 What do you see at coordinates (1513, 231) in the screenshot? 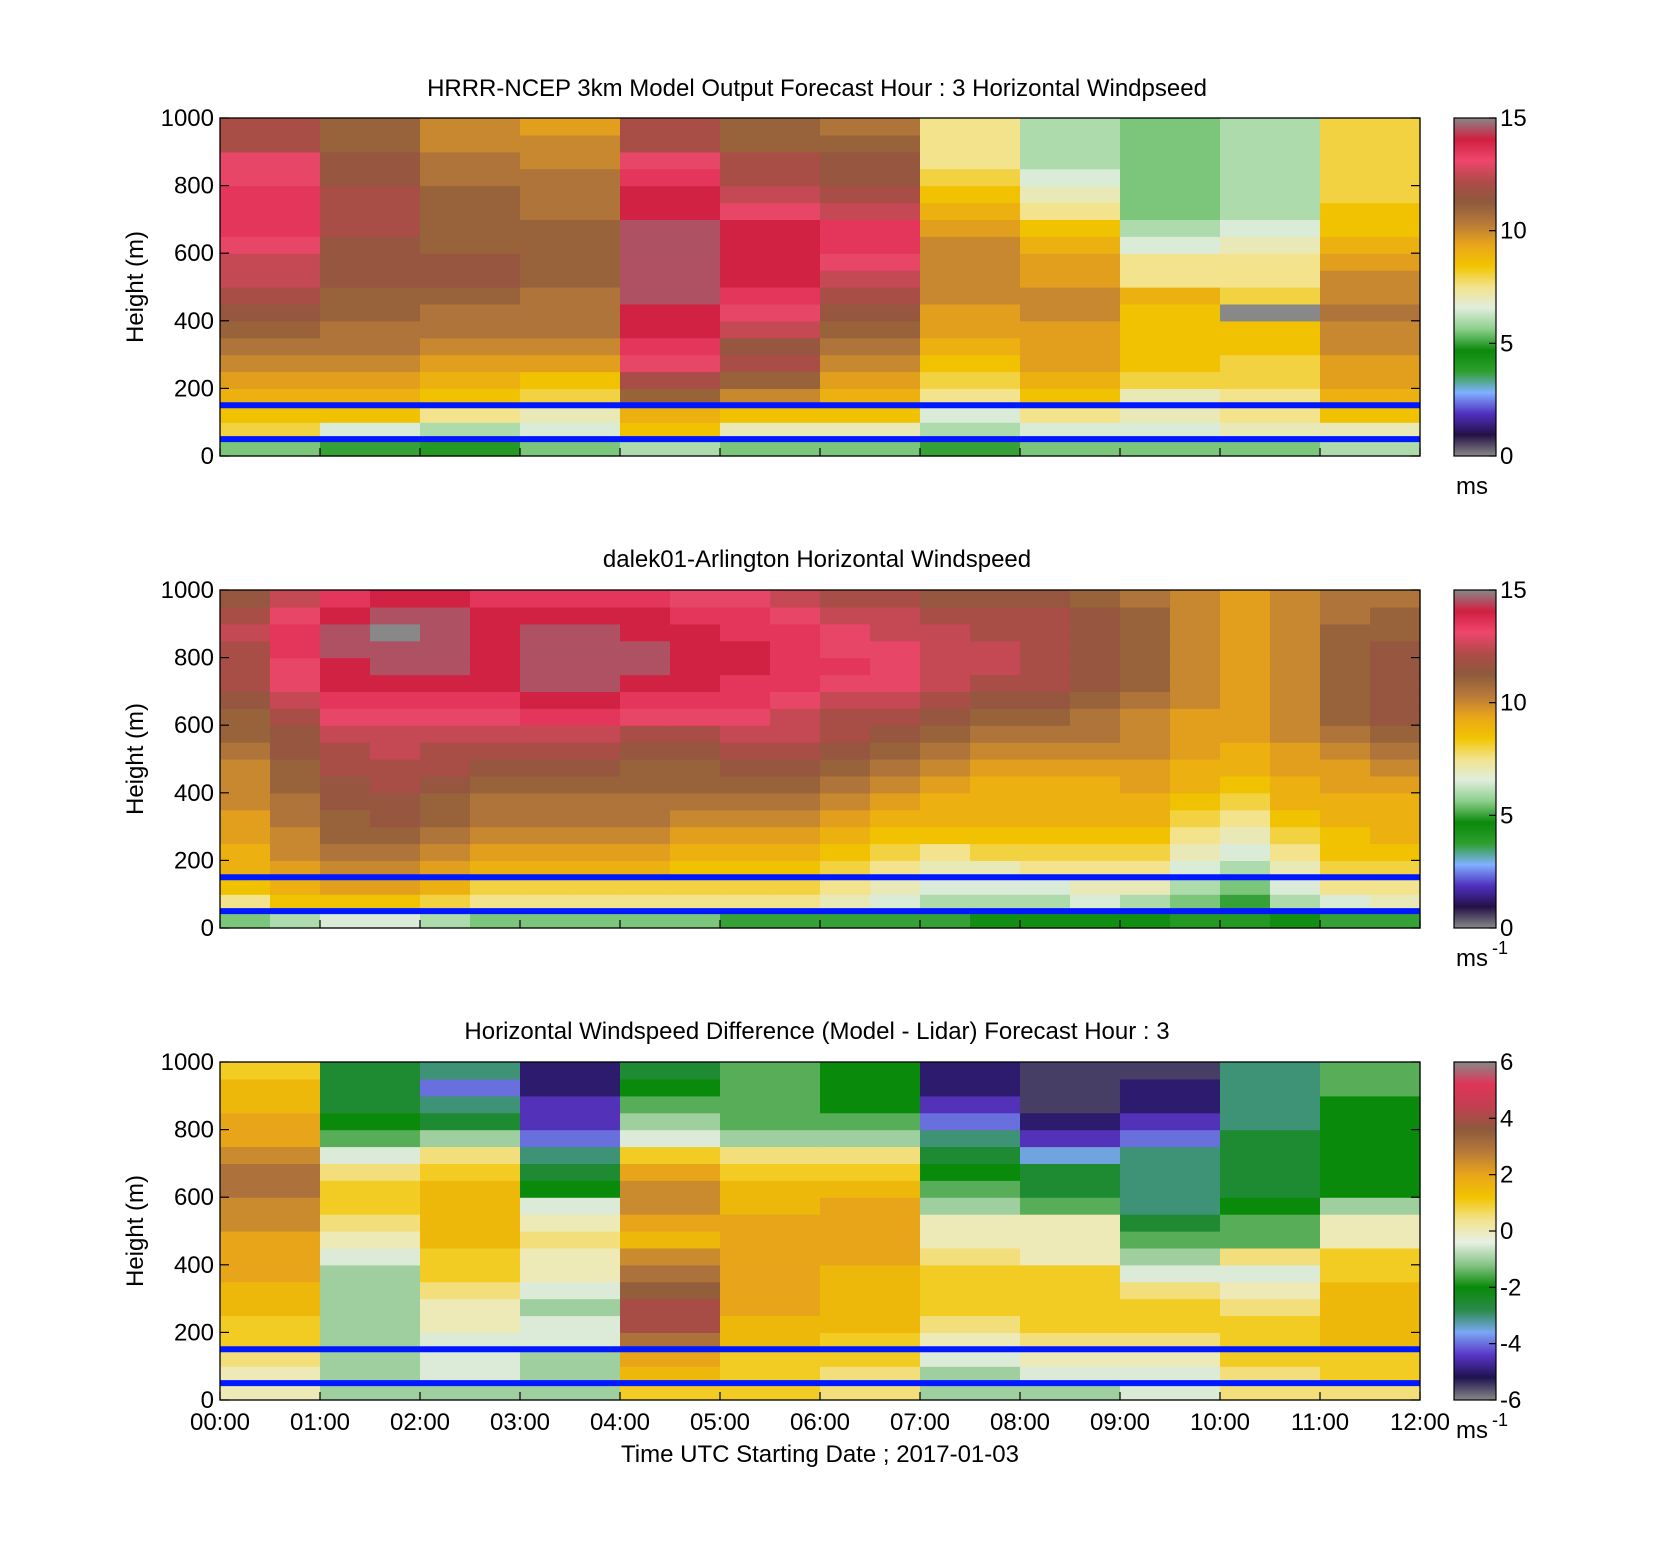
I see `panel-model-colorbar-tick-label: 10` at bounding box center [1513, 231].